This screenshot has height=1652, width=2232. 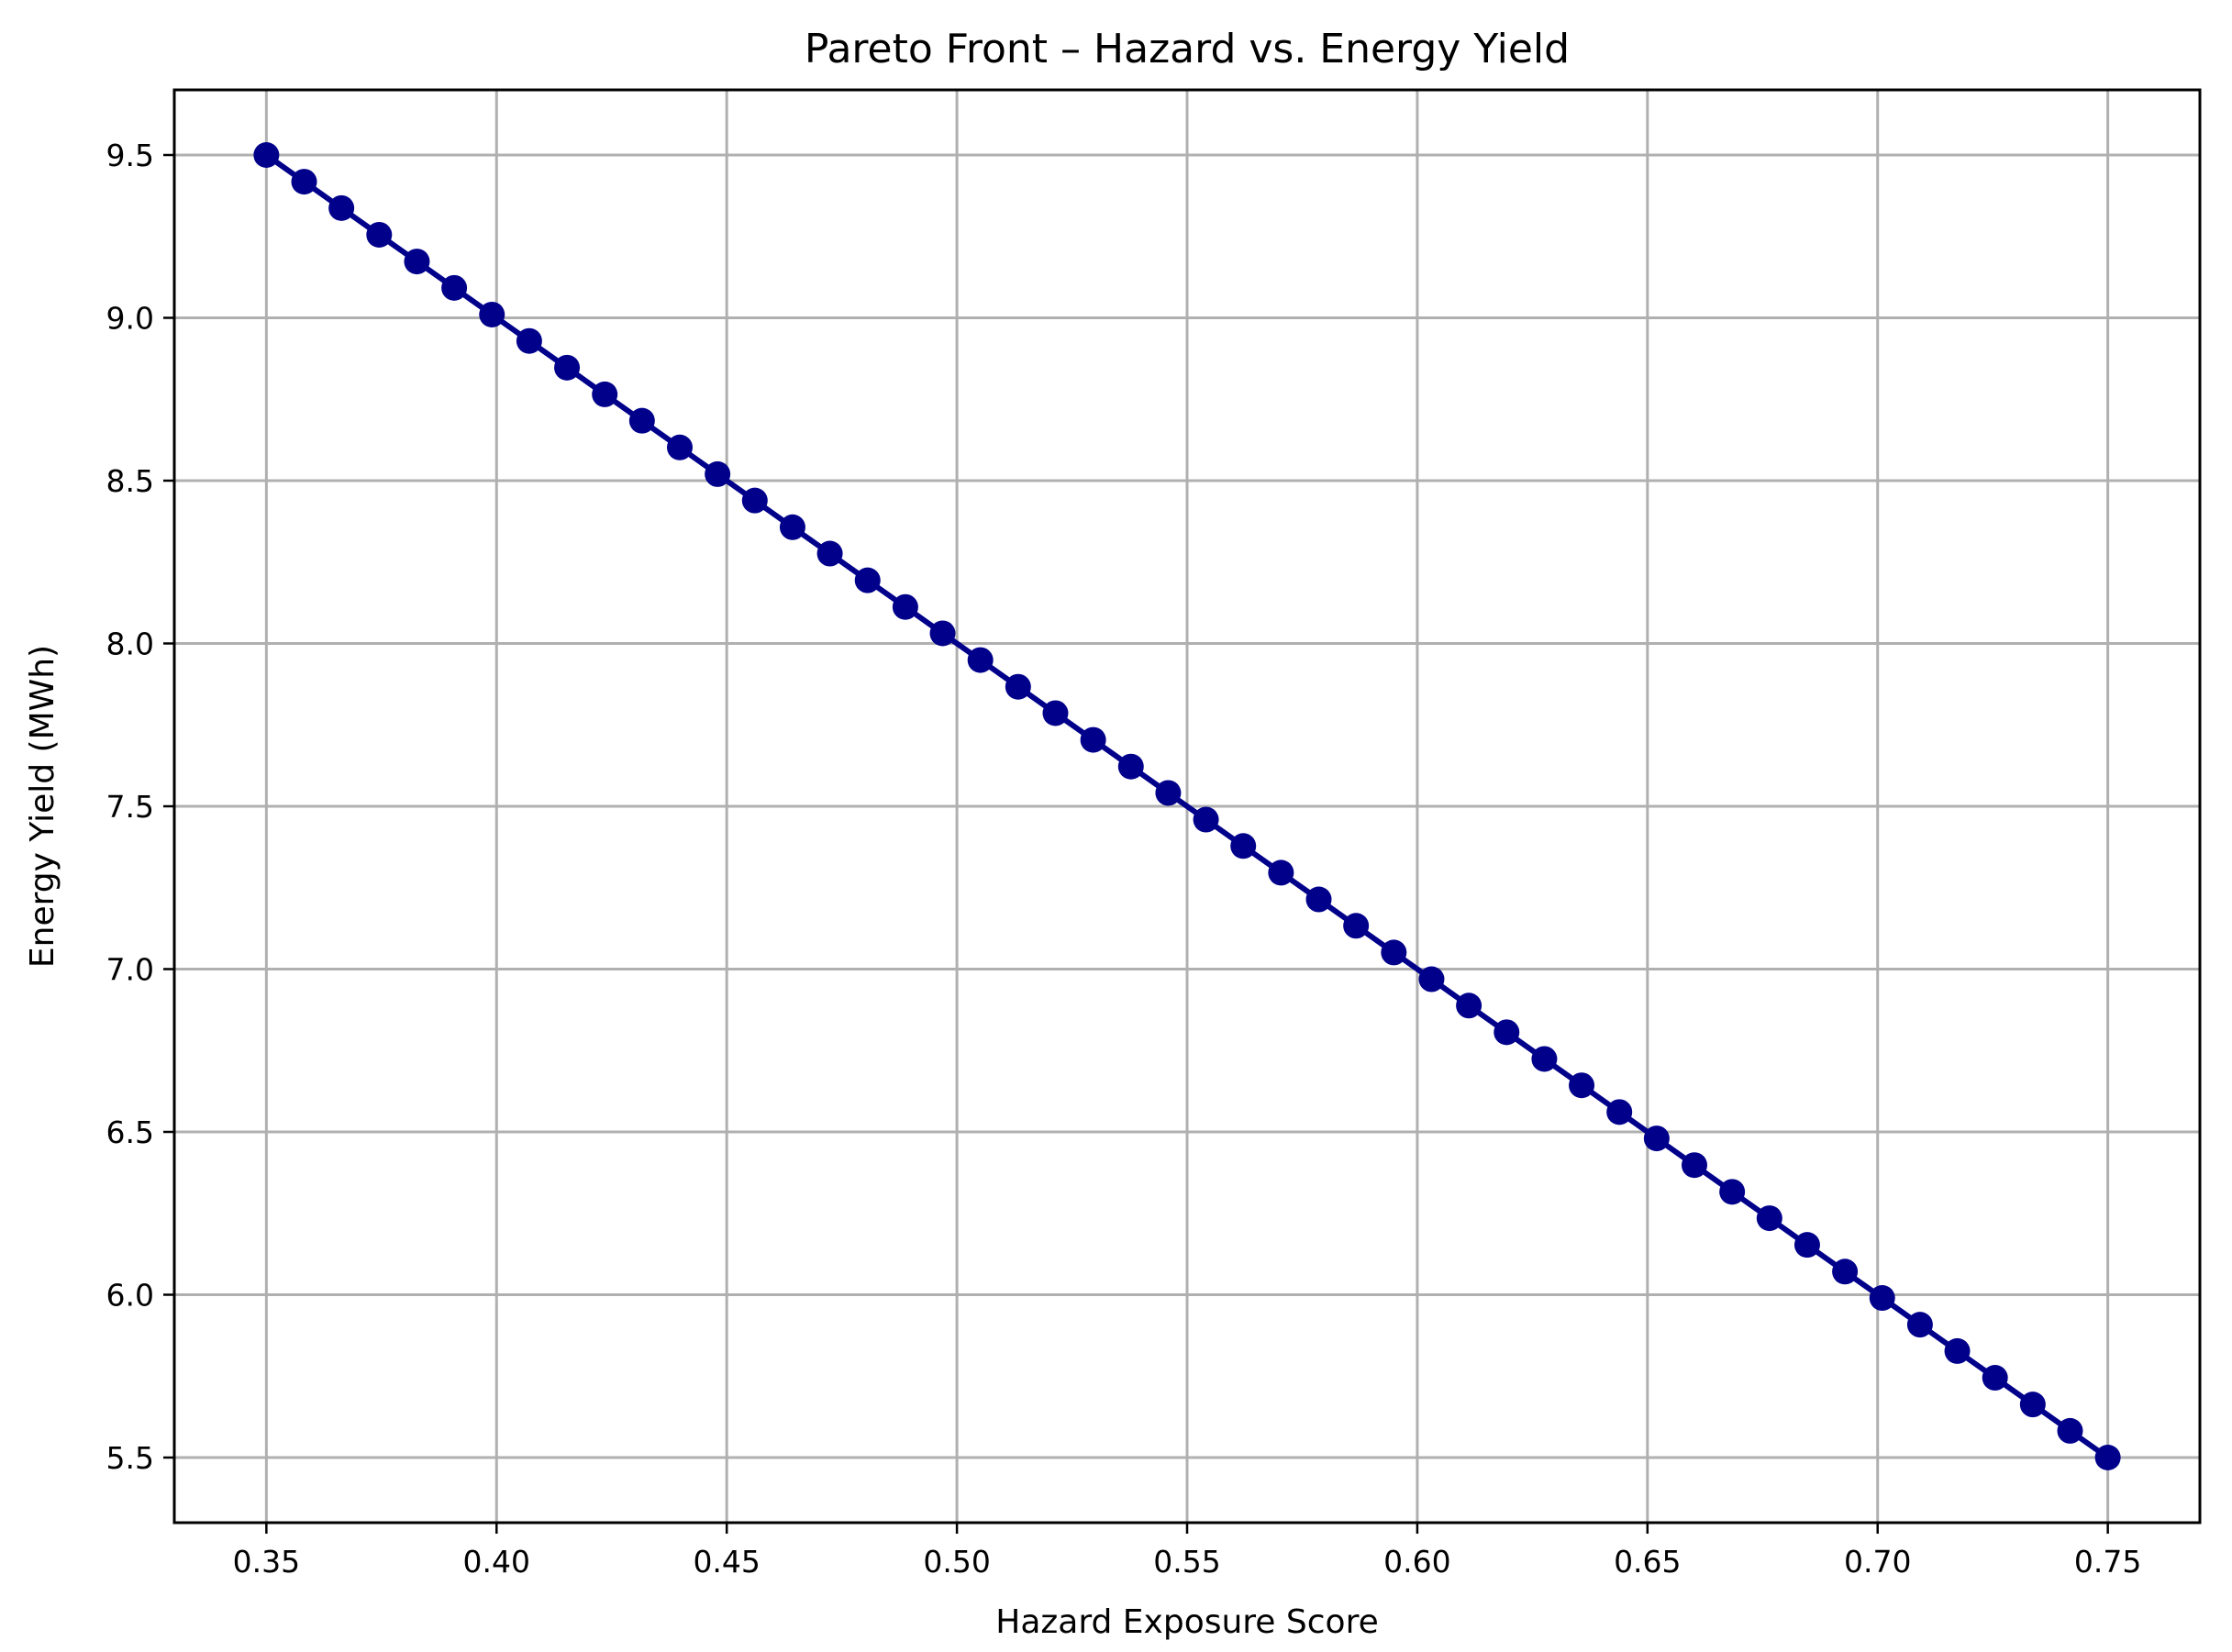 I want to click on x-axis-label: Hazard Exposure Score, so click(x=1186, y=1622).